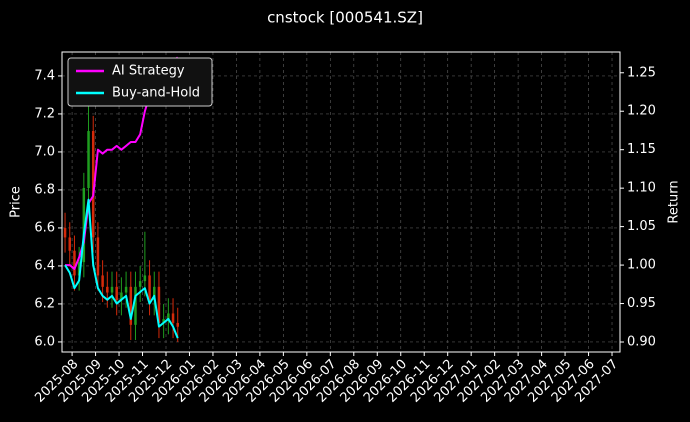 Image resolution: width=690 pixels, height=422 pixels. What do you see at coordinates (641, 72) in the screenshot?
I see `y2-tick-label: 1.25` at bounding box center [641, 72].